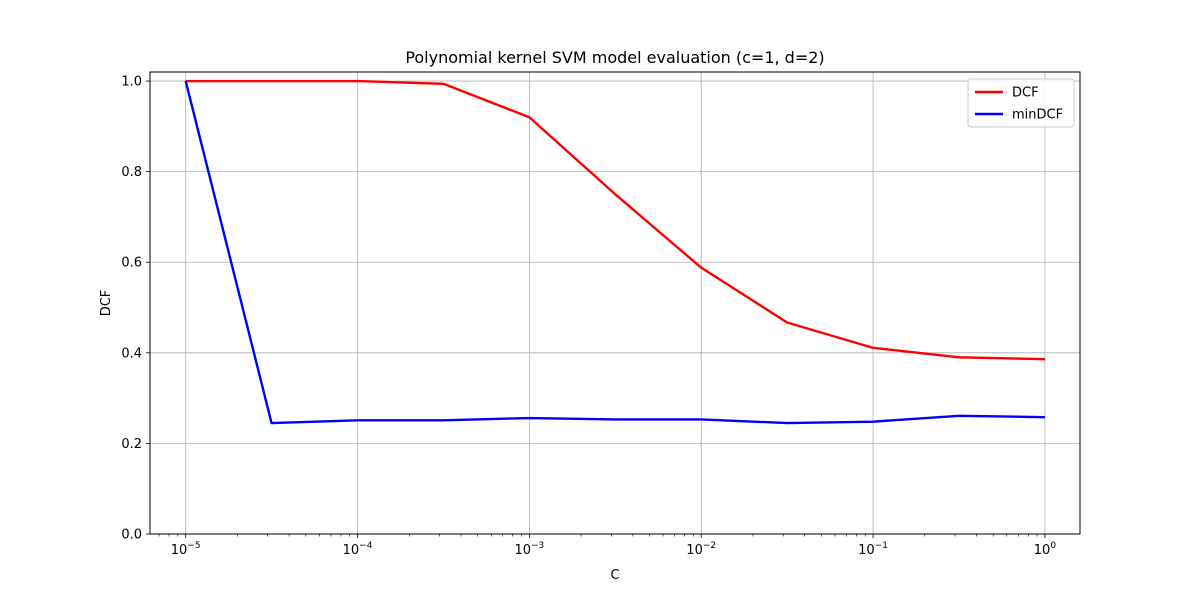 This screenshot has height=600, width=1200. What do you see at coordinates (1037, 115) in the screenshot?
I see `legend-label: minDCF` at bounding box center [1037, 115].